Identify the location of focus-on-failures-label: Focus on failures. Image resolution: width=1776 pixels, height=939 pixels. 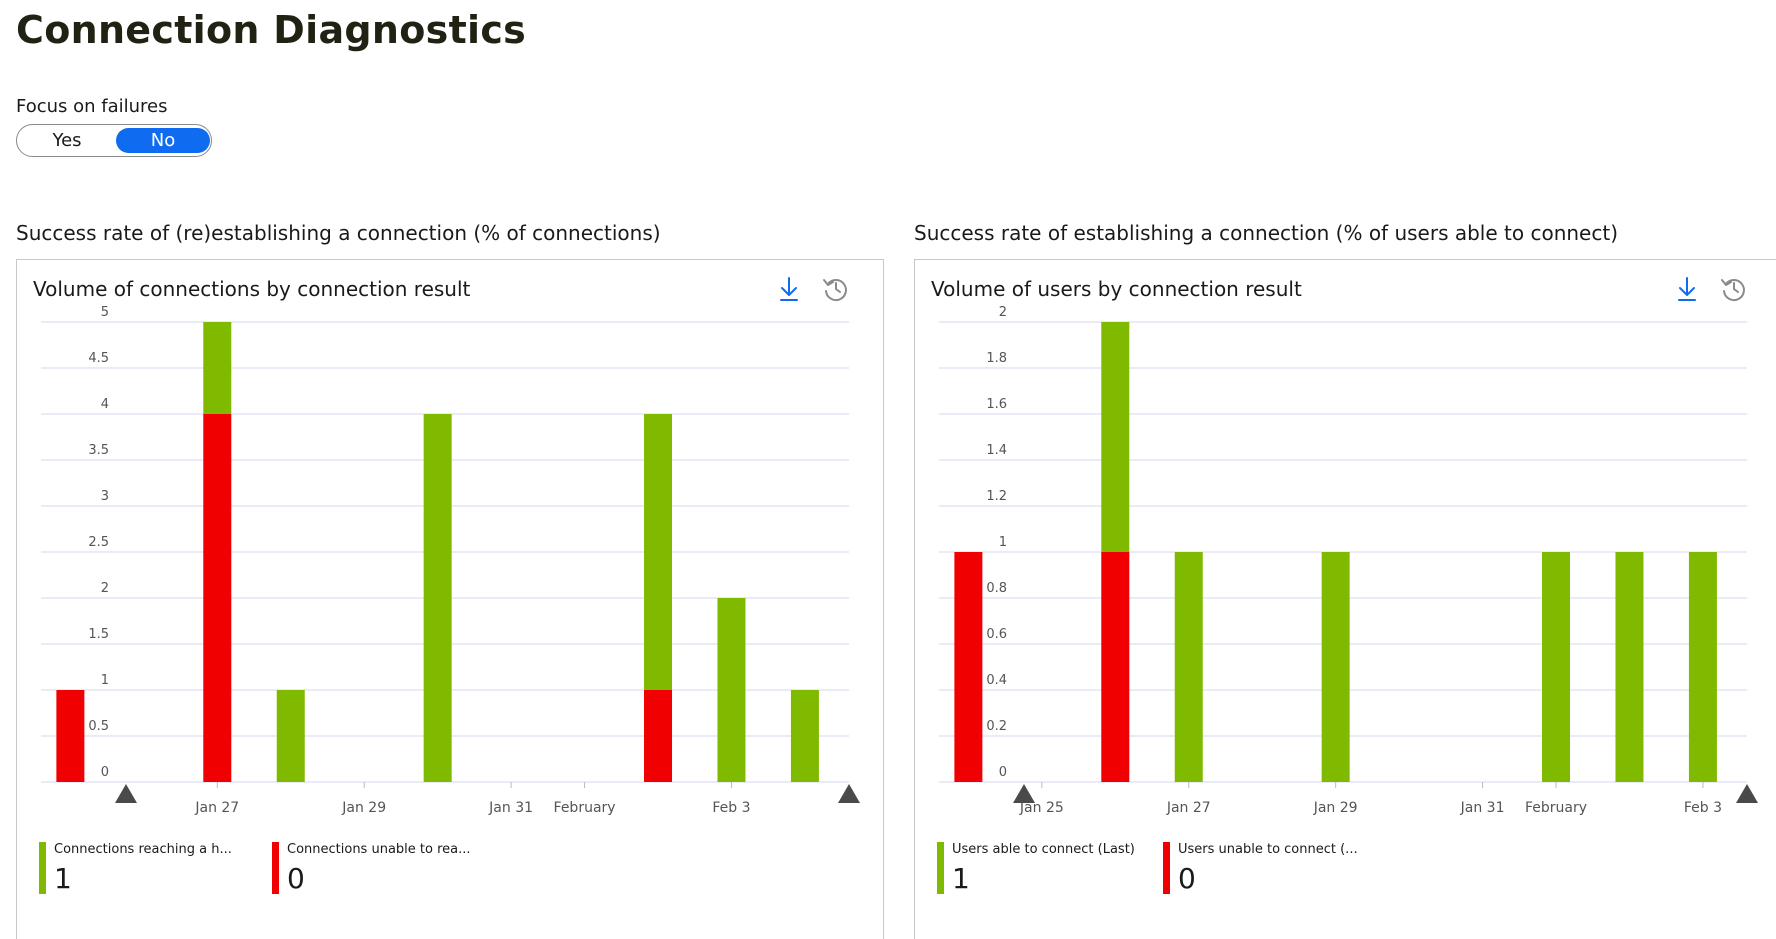
(92, 106).